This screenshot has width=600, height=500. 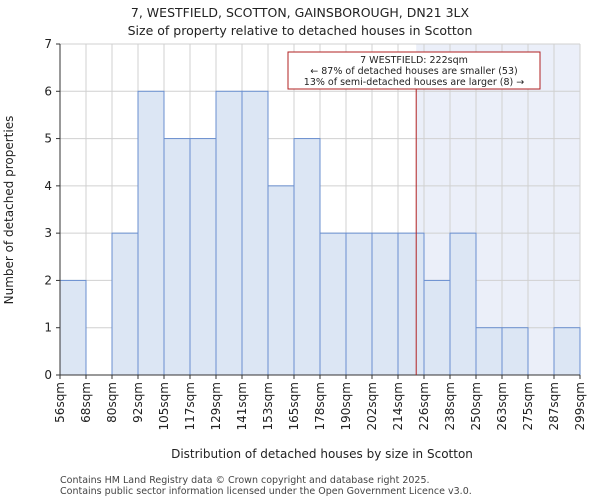 I want to click on x-tick-label: 190sqm, so click(x=346, y=406).